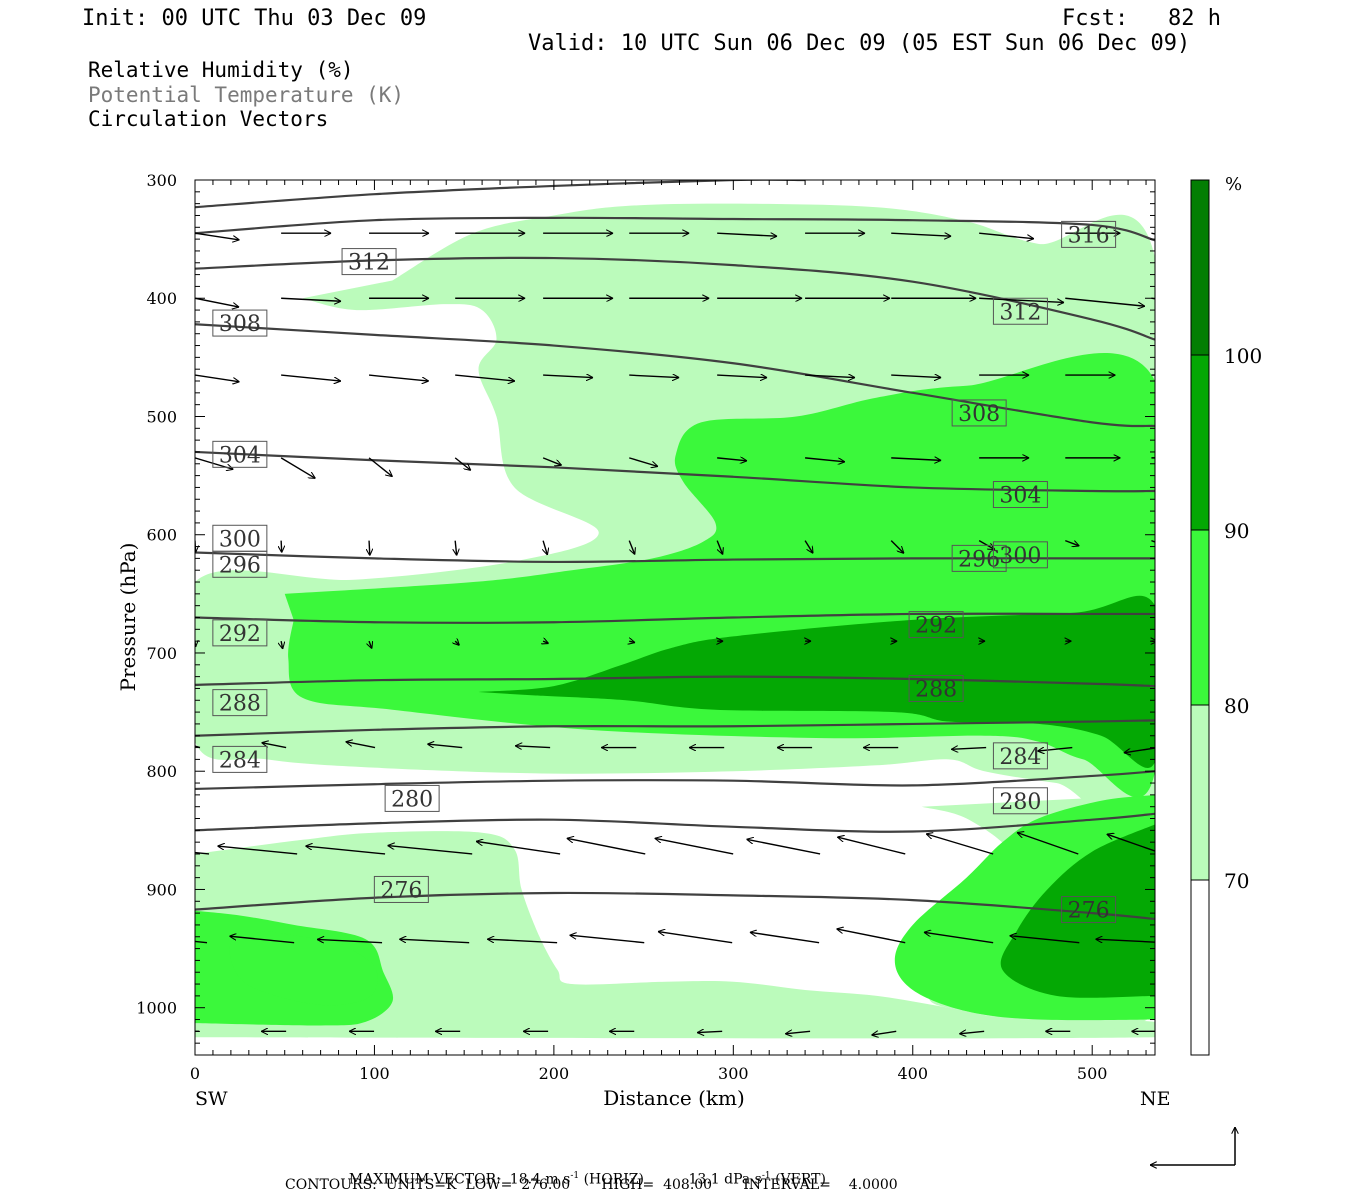 This screenshot has width=1350, height=1200. Describe the element at coordinates (733, 1073) in the screenshot. I see `x-tick-label: 300` at that location.